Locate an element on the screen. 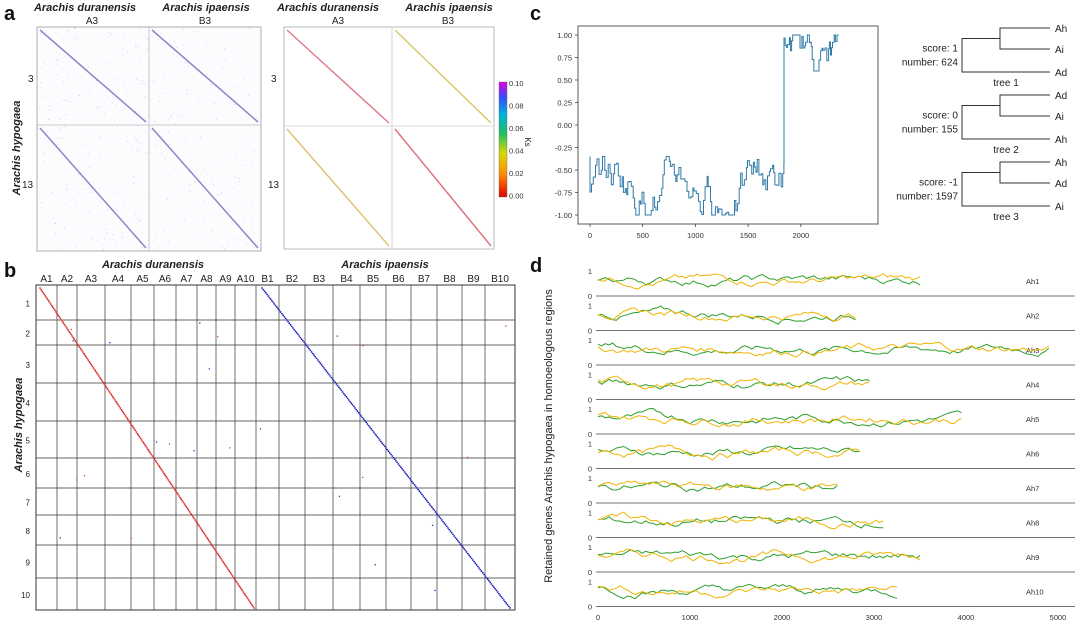 The height and width of the screenshot is (624, 1080). a-left-species-b: Arachis ipaensis is located at coordinates (205, 8).